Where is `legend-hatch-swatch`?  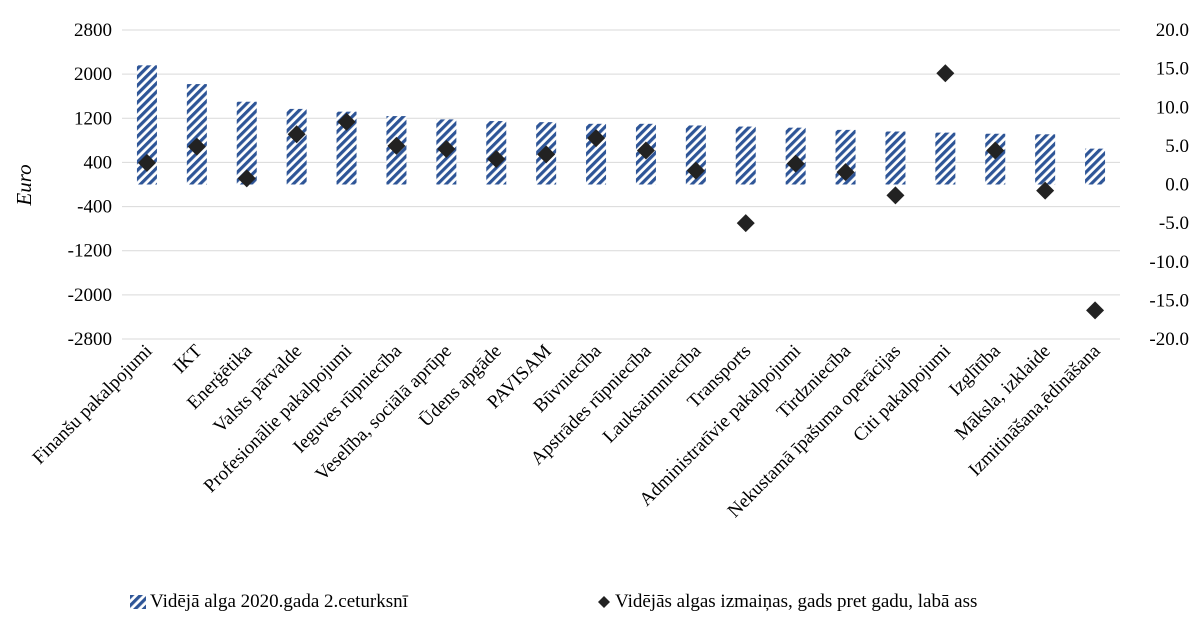 legend-hatch-swatch is located at coordinates (138, 602).